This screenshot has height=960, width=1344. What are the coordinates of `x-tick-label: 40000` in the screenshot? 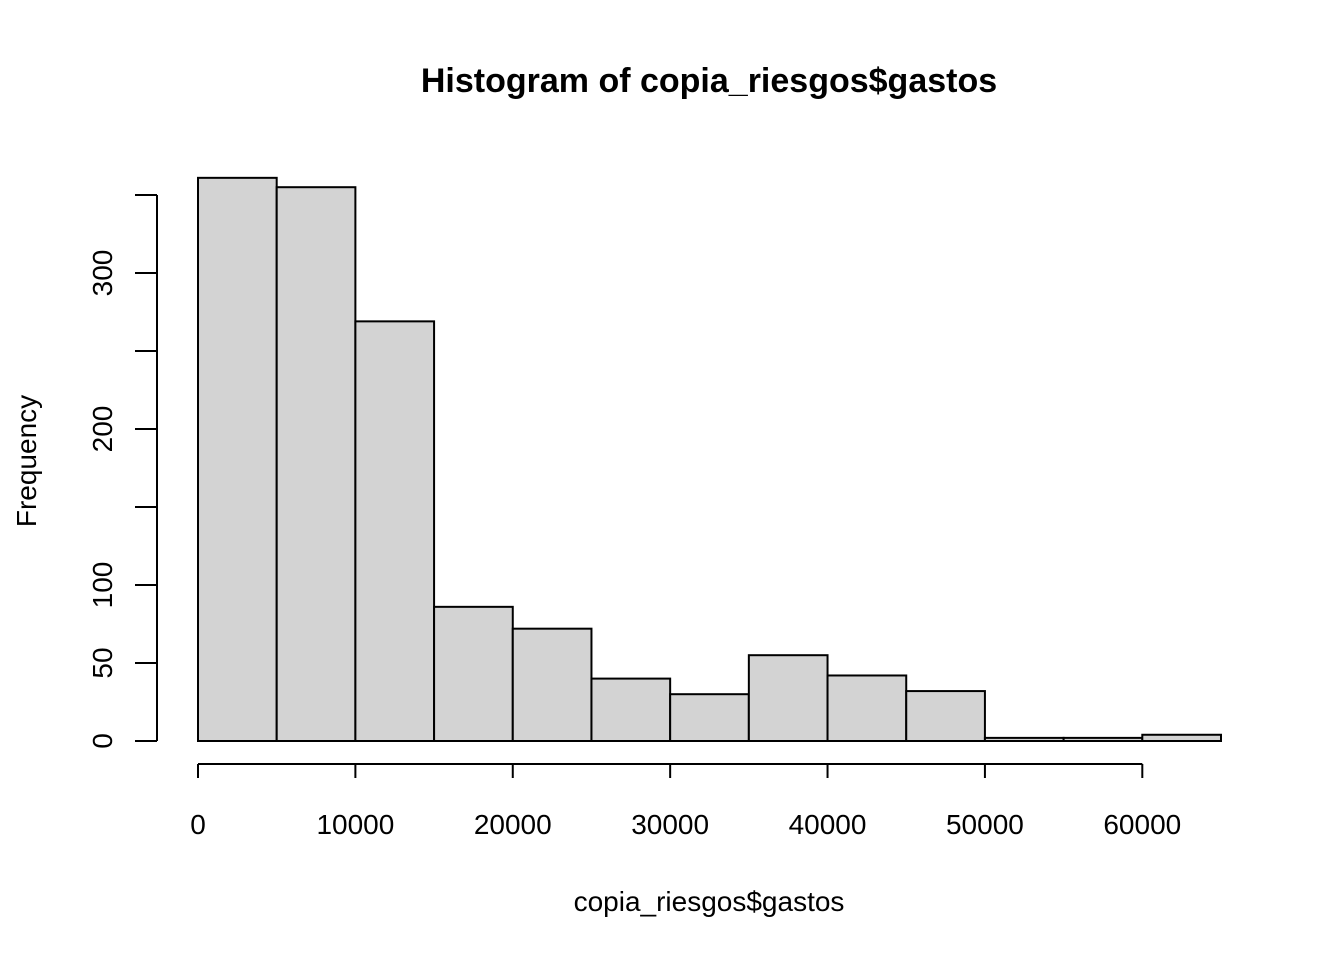 It's located at (828, 824).